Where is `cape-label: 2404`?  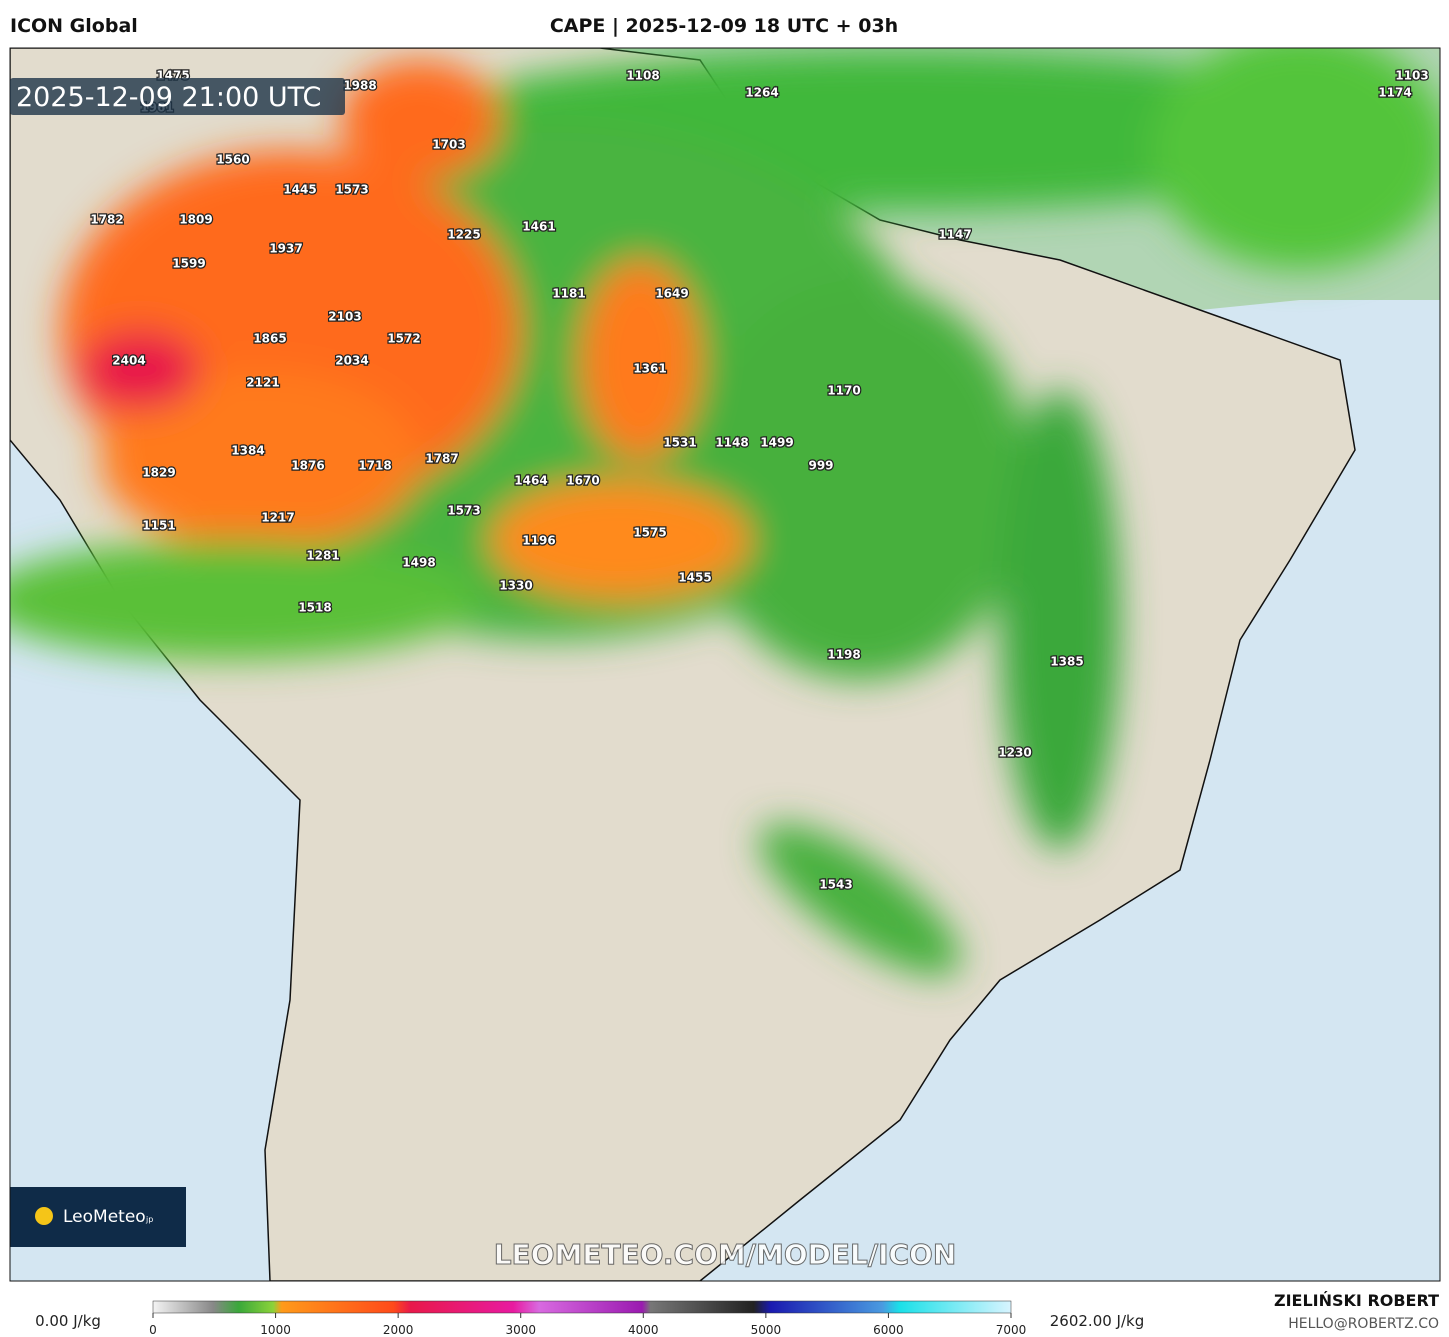
cape-label: 2404 is located at coordinates (128, 361).